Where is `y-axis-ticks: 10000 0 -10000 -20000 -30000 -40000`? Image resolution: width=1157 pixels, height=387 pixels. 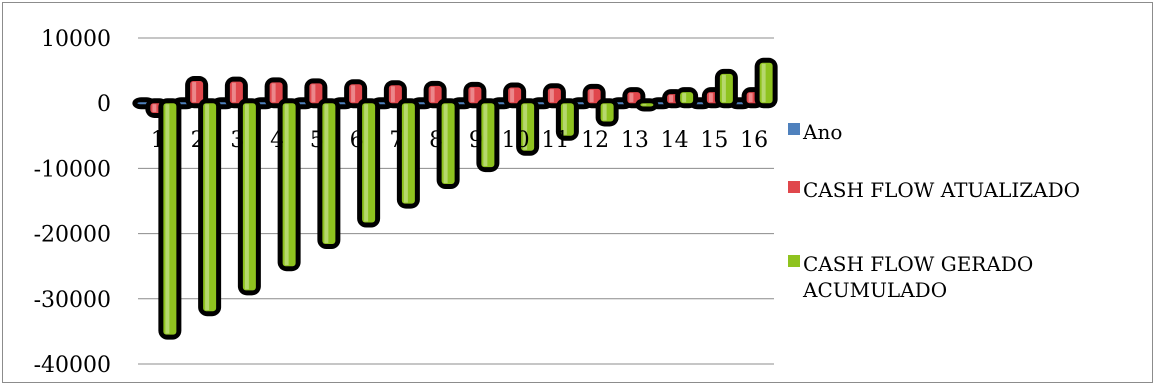 y-axis-ticks: 10000 0 -10000 -20000 -30000 -40000 is located at coordinates (72, 202).